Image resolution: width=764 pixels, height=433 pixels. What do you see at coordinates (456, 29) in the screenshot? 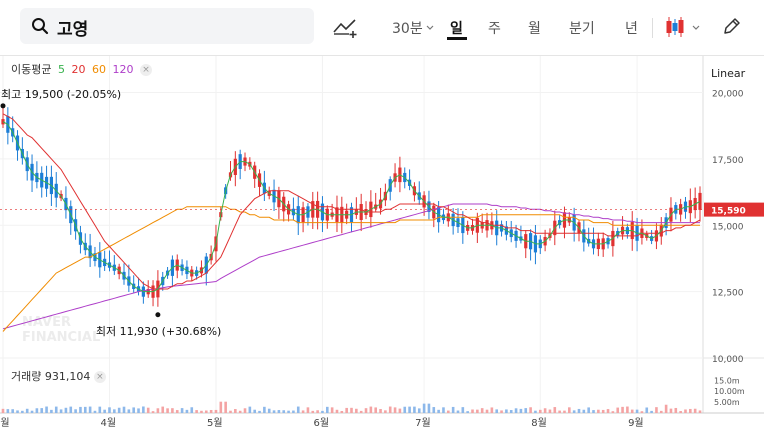
I see `tab-day: 일` at bounding box center [456, 29].